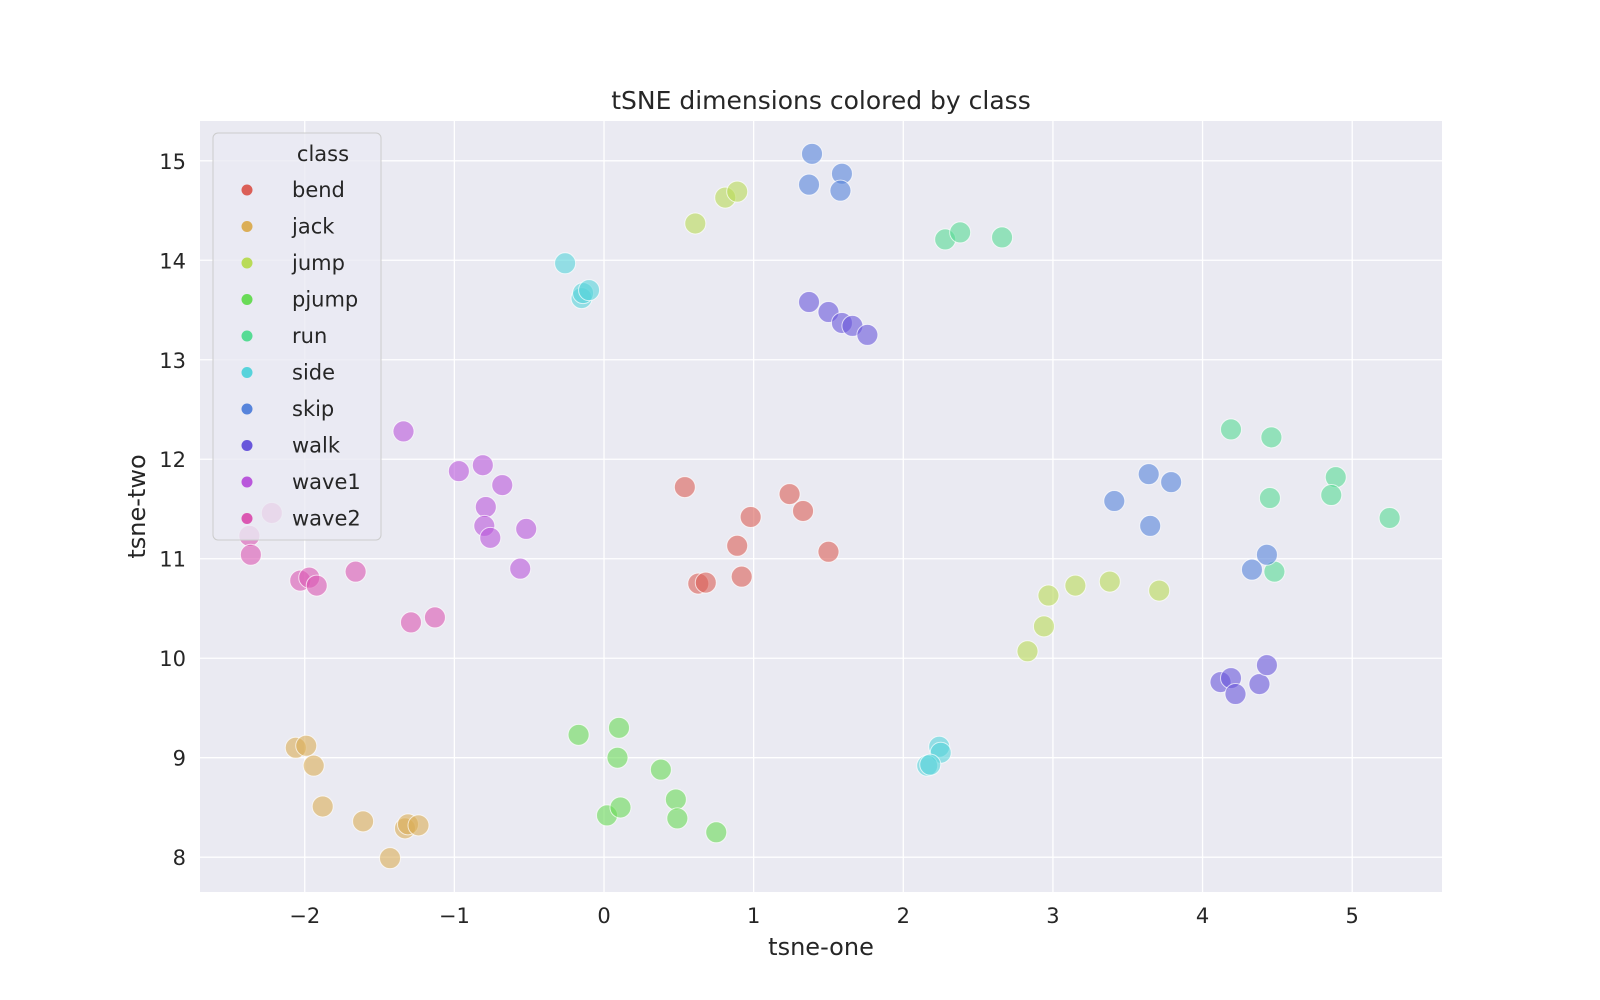  I want to click on y-tick-label: 13, so click(172, 361).